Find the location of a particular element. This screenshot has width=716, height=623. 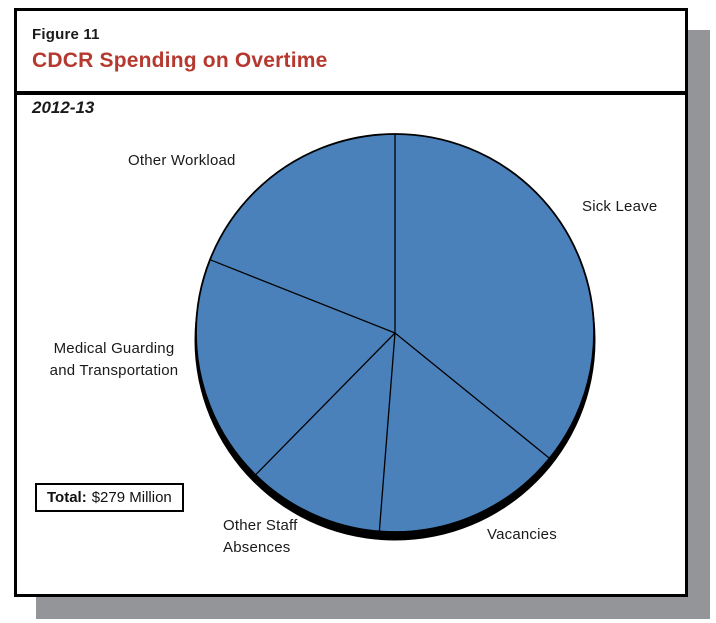

slice-label-vacancies: Vacancies is located at coordinates (522, 534).